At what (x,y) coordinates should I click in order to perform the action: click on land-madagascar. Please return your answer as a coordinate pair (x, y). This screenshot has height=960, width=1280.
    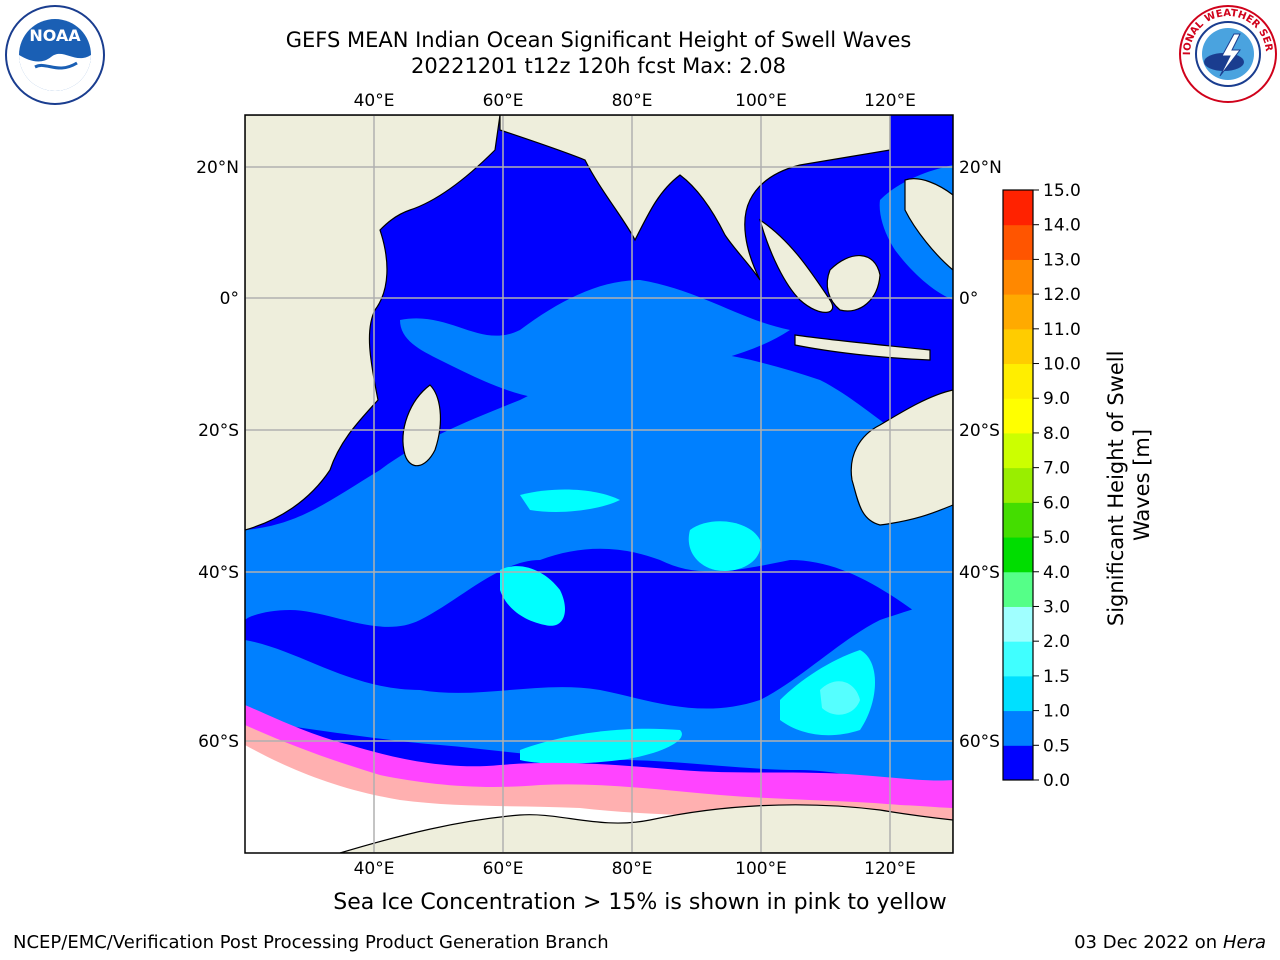
    Looking at the image, I should click on (421, 425).